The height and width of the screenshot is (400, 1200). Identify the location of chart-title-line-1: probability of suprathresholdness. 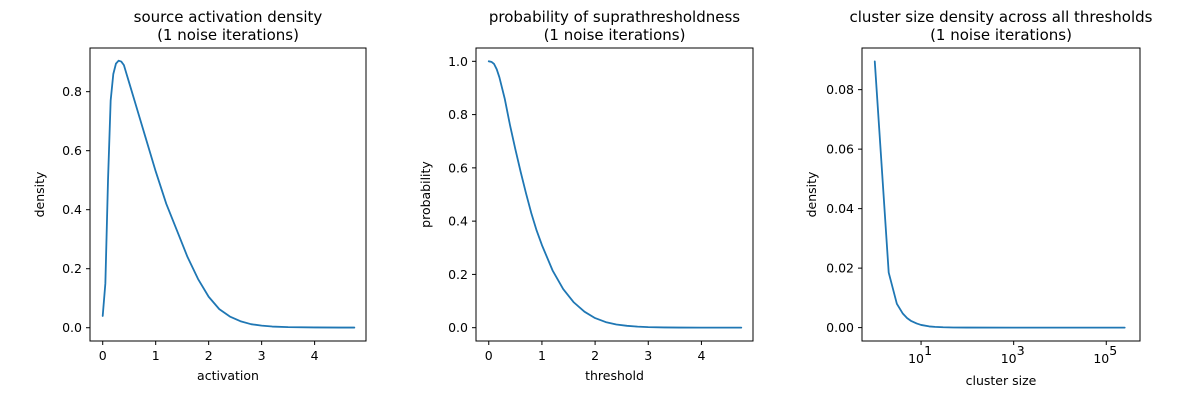
(614, 17).